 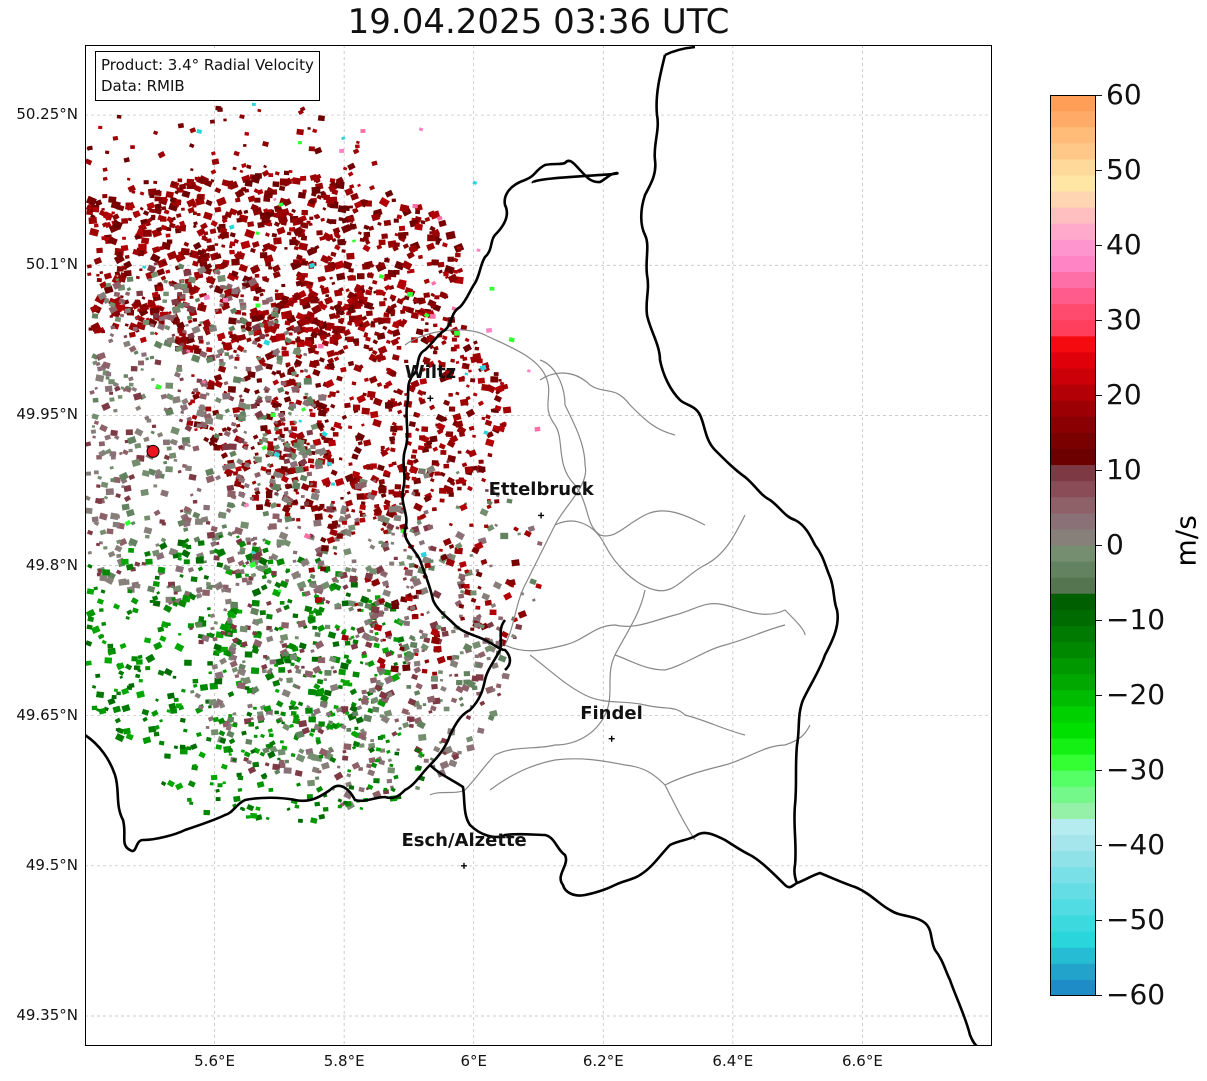 I want to click on y-tick-label: 50.25°N, so click(x=47, y=114).